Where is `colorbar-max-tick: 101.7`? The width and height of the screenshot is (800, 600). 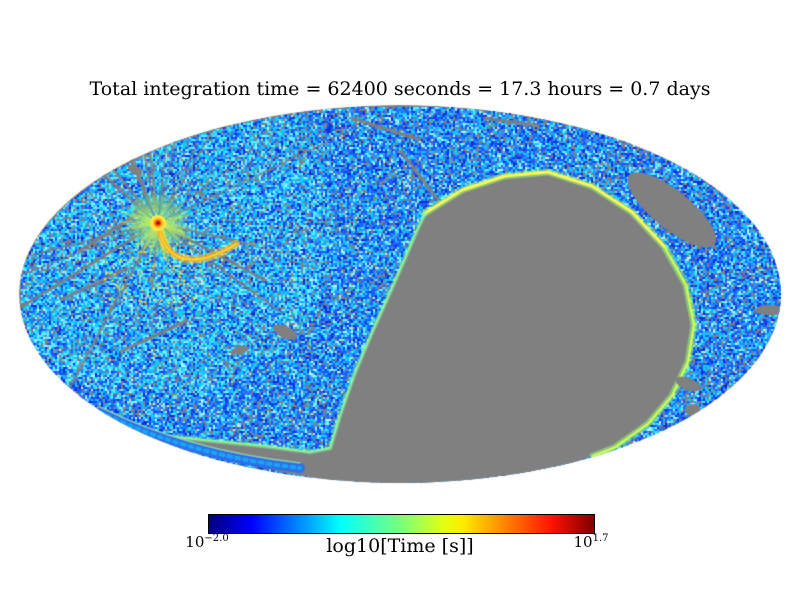
colorbar-max-tick: 101.7 is located at coordinates (591, 542).